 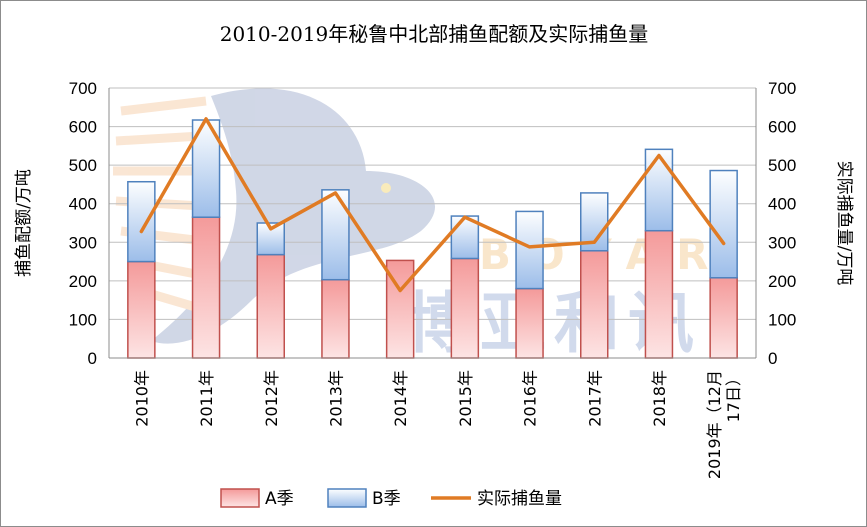 What do you see at coordinates (782, 204) in the screenshot?
I see `y-tick-right: 400` at bounding box center [782, 204].